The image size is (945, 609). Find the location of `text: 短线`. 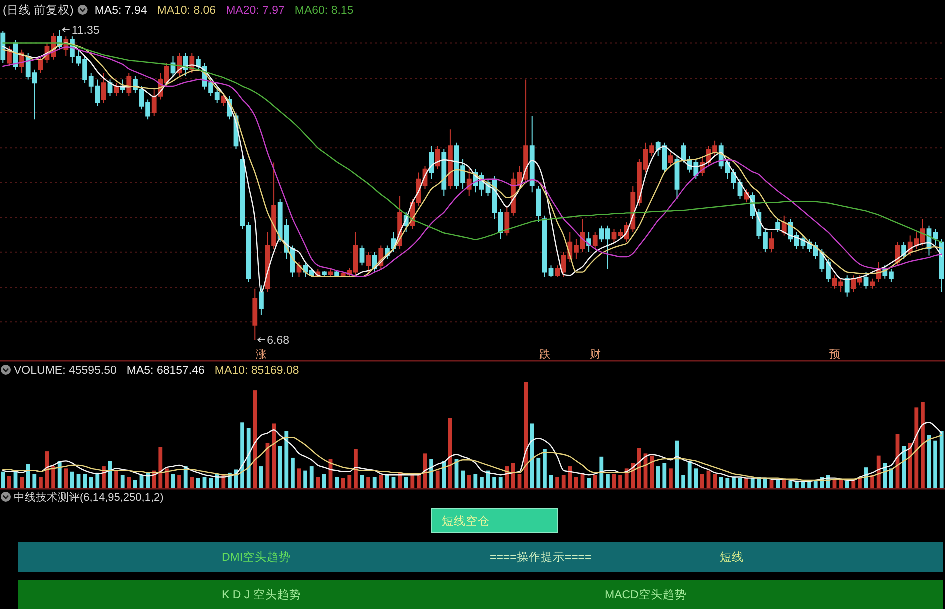

text: 短线 is located at coordinates (732, 557).